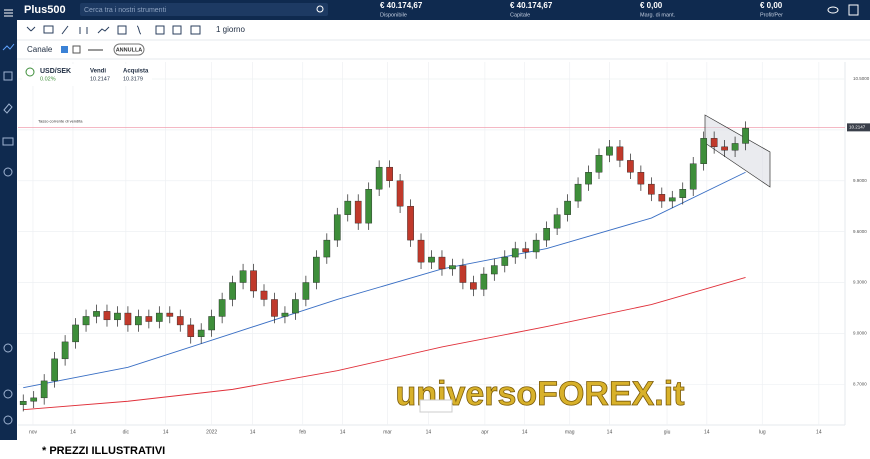 The width and height of the screenshot is (870, 459). Describe the element at coordinates (103, 30) in the screenshot. I see `trend-icon` at that location.